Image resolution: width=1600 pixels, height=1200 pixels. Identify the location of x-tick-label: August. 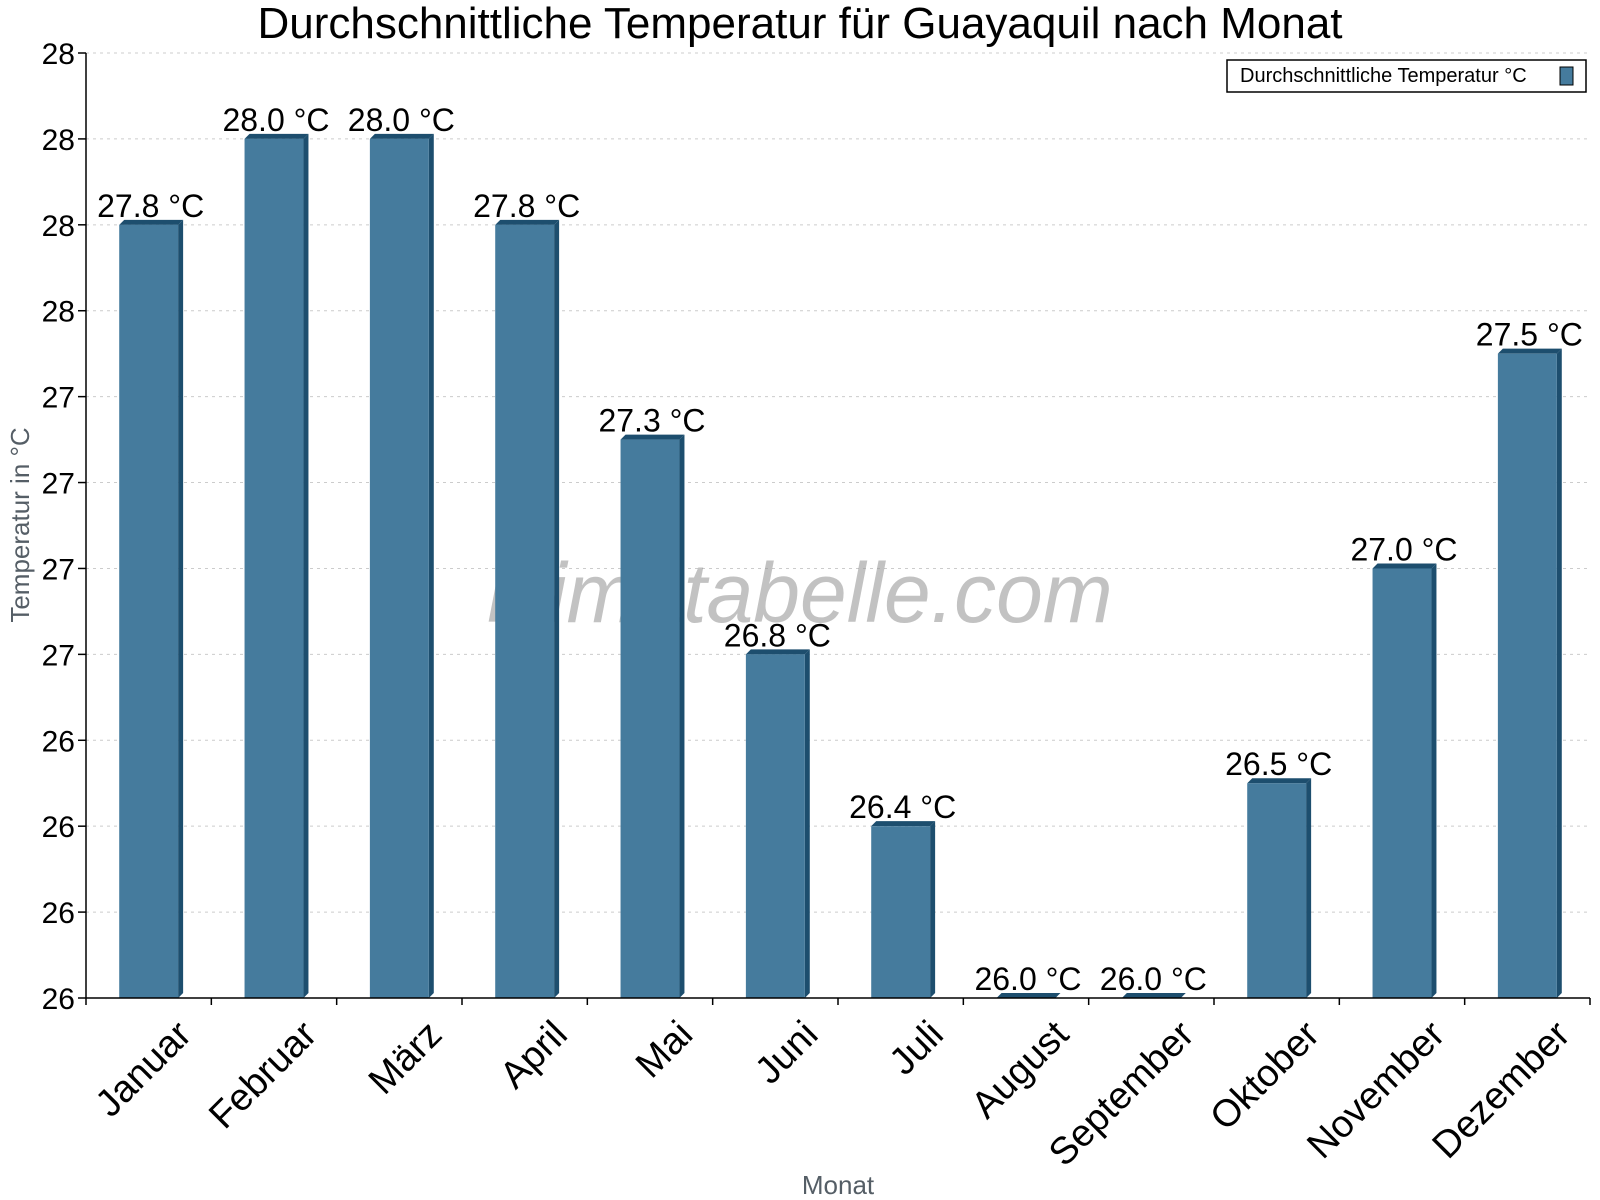
(1021, 1070).